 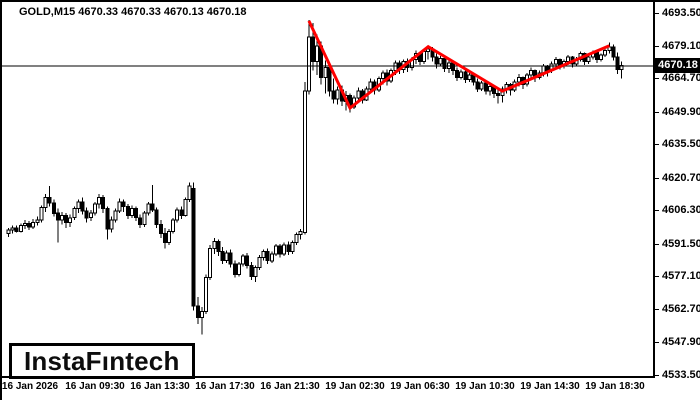 What do you see at coordinates (458, 65) in the screenshot?
I see `zigzag-indicator-line` at bounding box center [458, 65].